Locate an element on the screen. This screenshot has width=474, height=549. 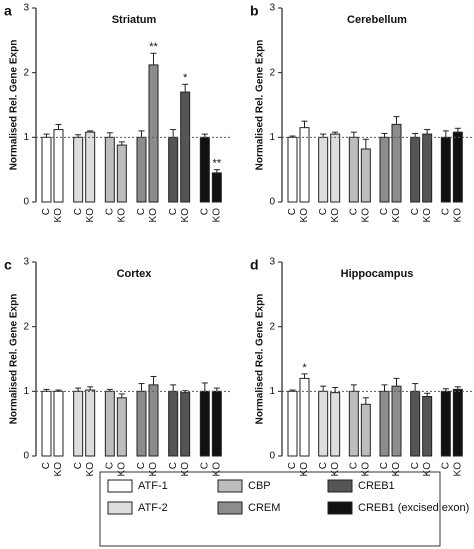
legend-label: CREB1 (excised exon) is located at coordinates (413, 508).